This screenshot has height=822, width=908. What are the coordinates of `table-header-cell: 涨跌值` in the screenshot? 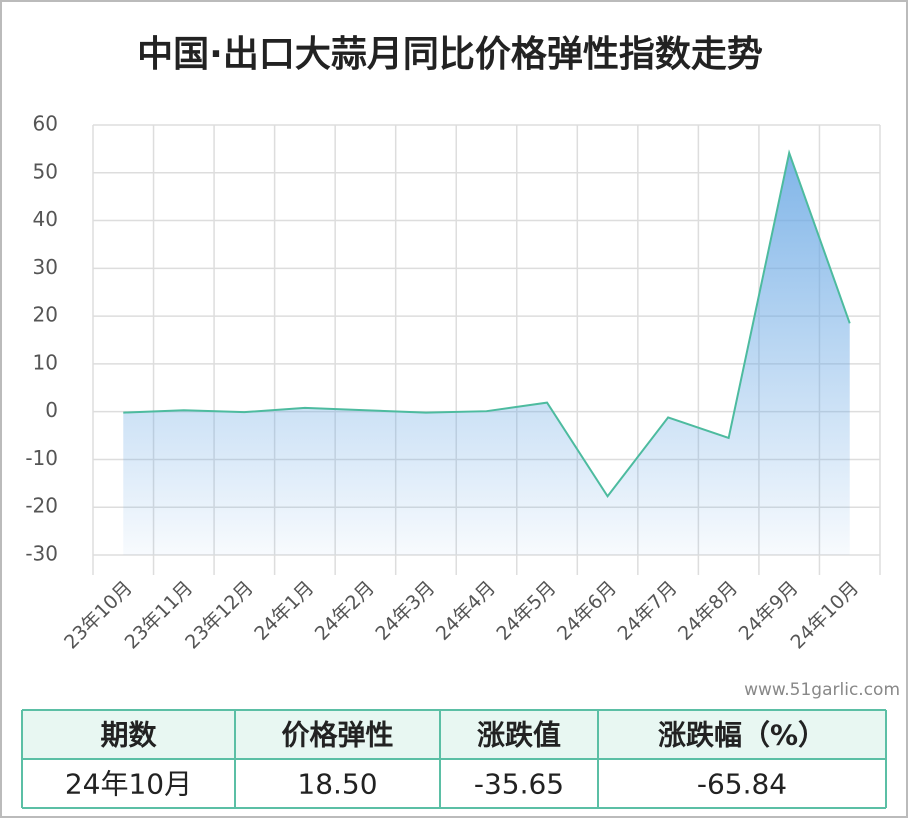 It's located at (519, 735).